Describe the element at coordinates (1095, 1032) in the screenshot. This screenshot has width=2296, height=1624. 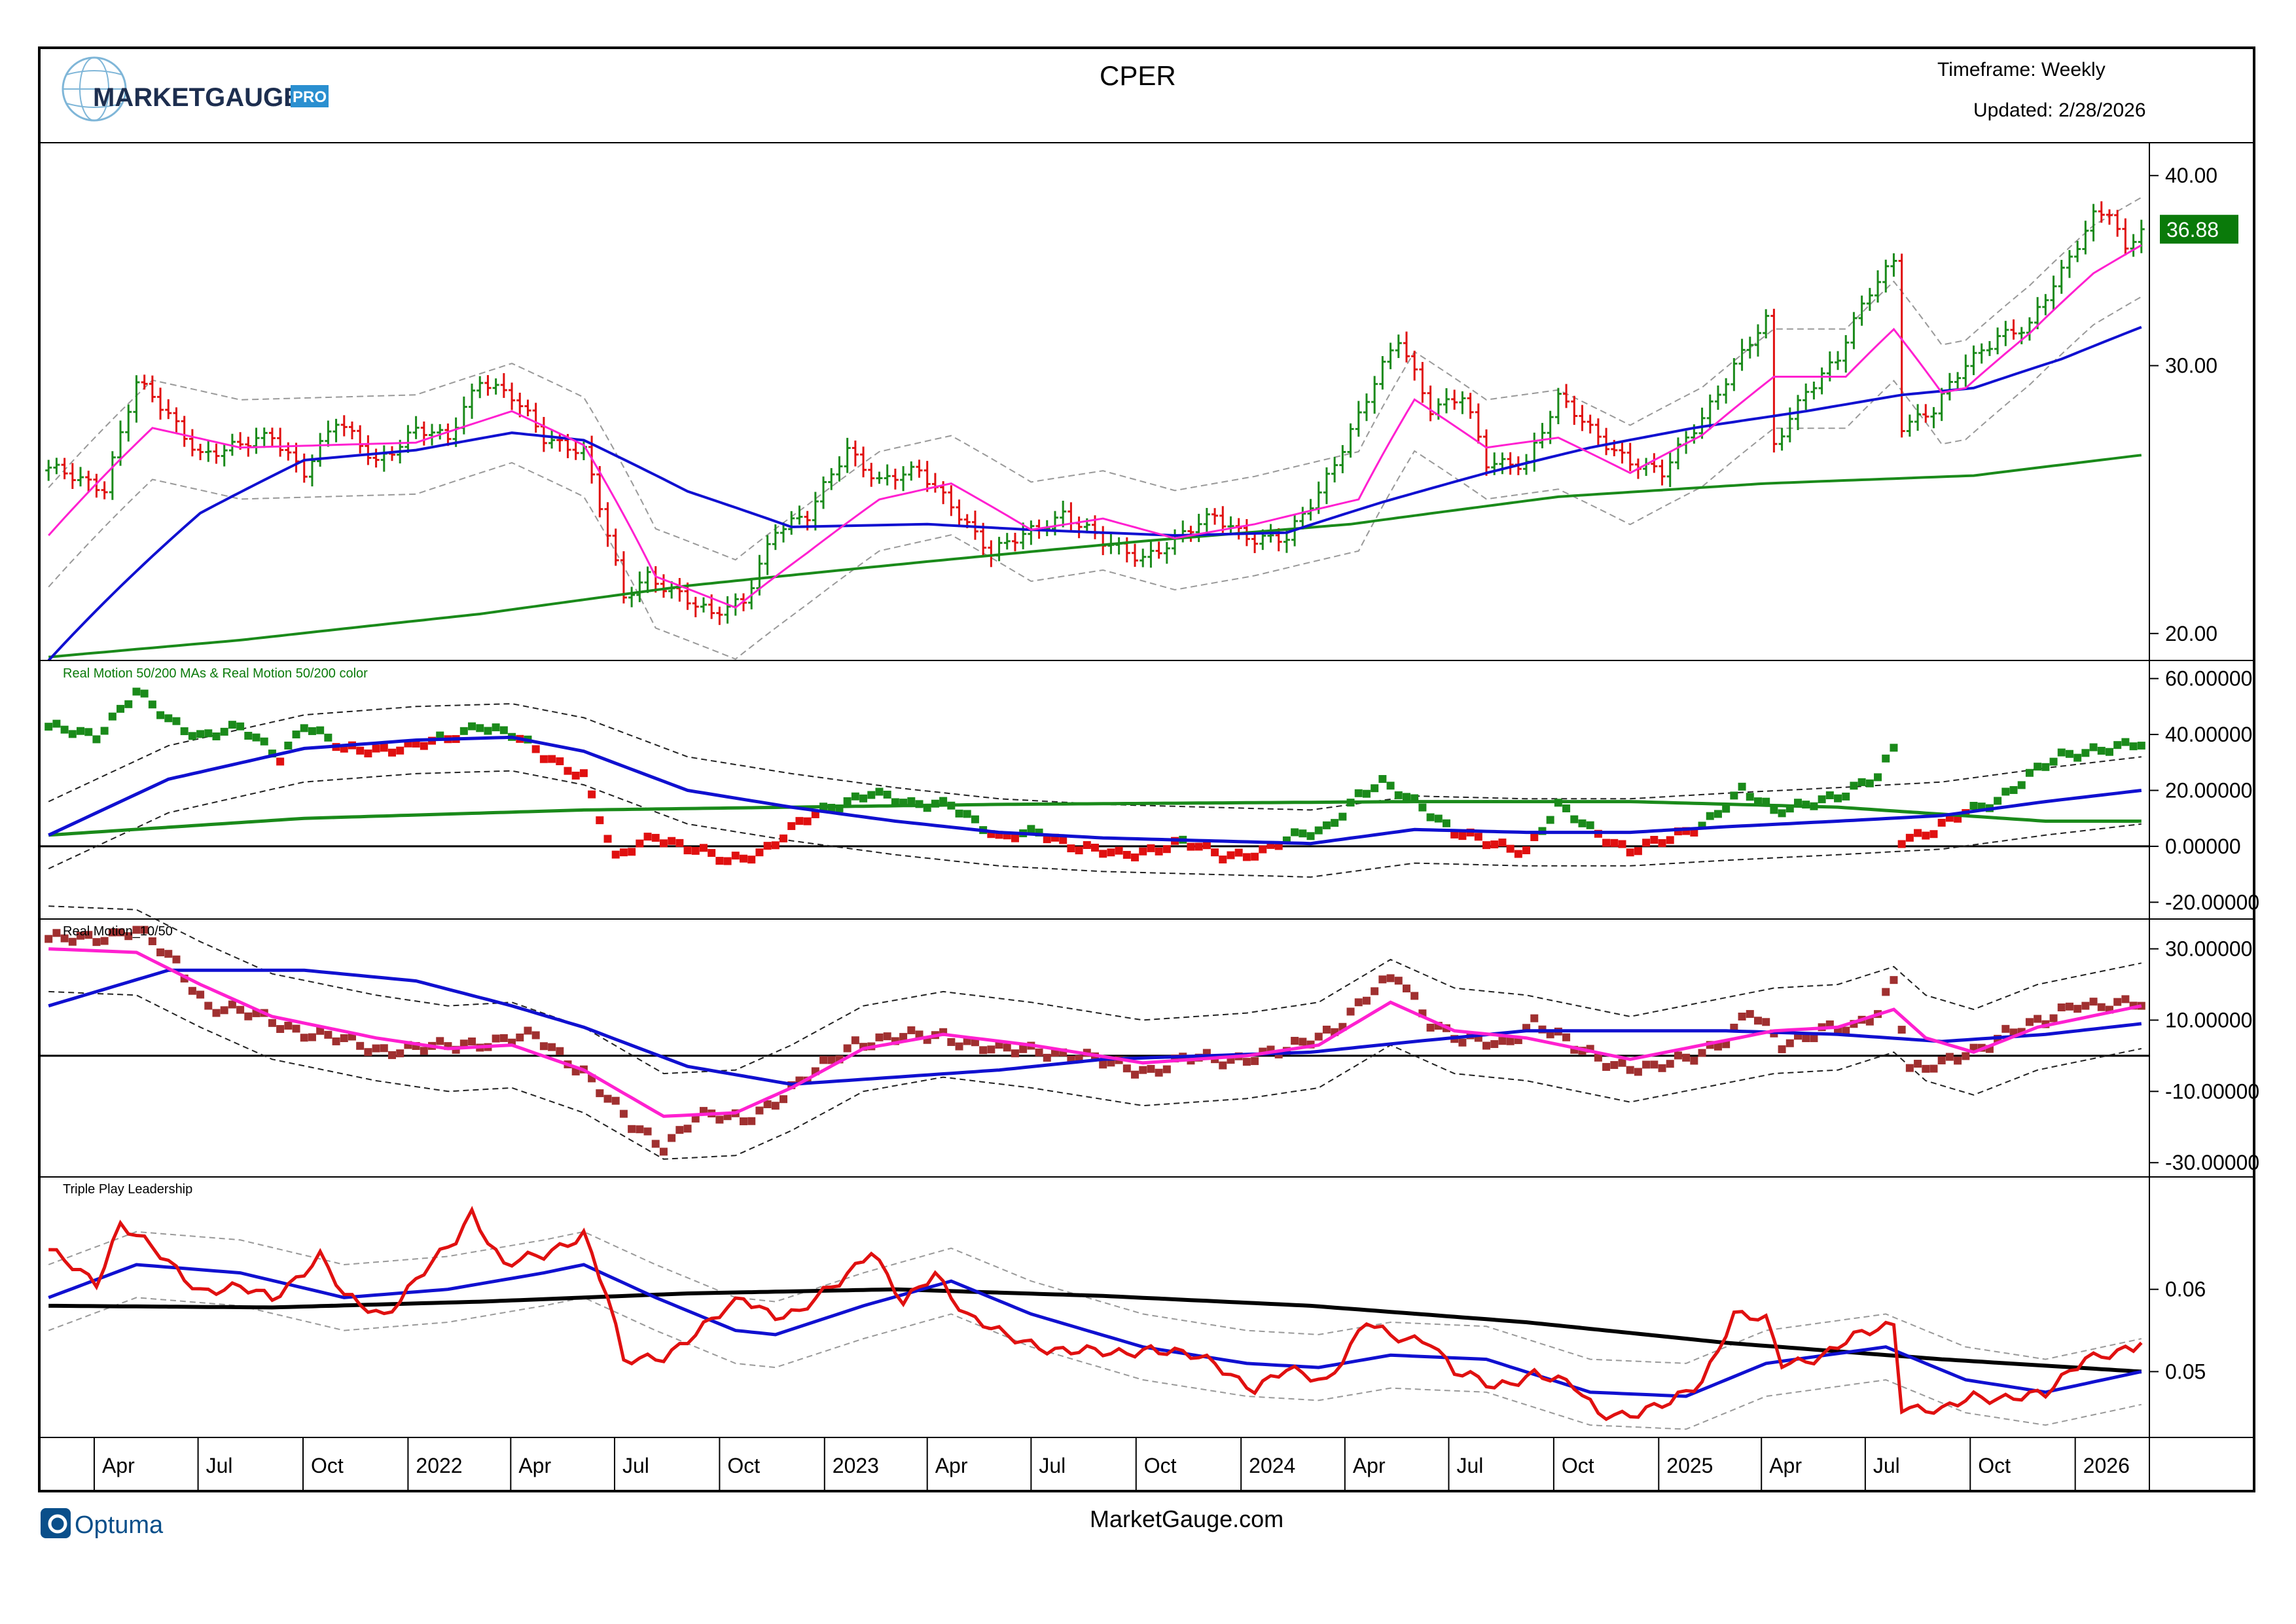
I see `ma-short-line` at that location.